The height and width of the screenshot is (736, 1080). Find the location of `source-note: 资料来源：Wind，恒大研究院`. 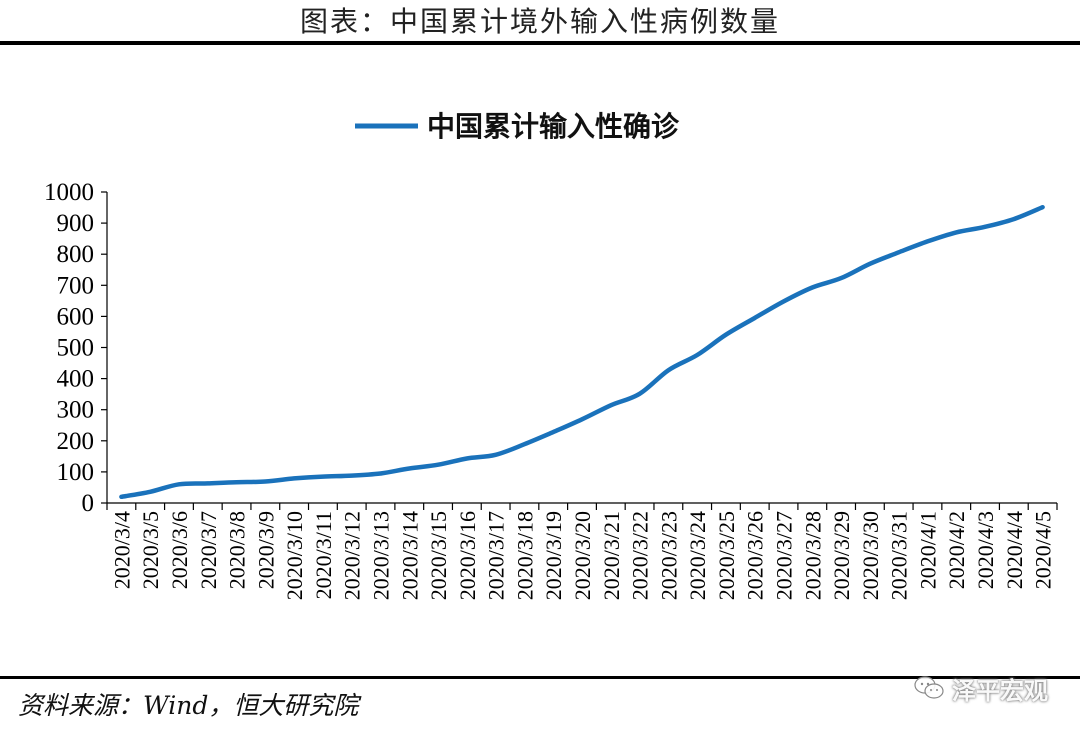

source-note: 资料来源：Wind，恒大研究院 is located at coordinates (188, 705).